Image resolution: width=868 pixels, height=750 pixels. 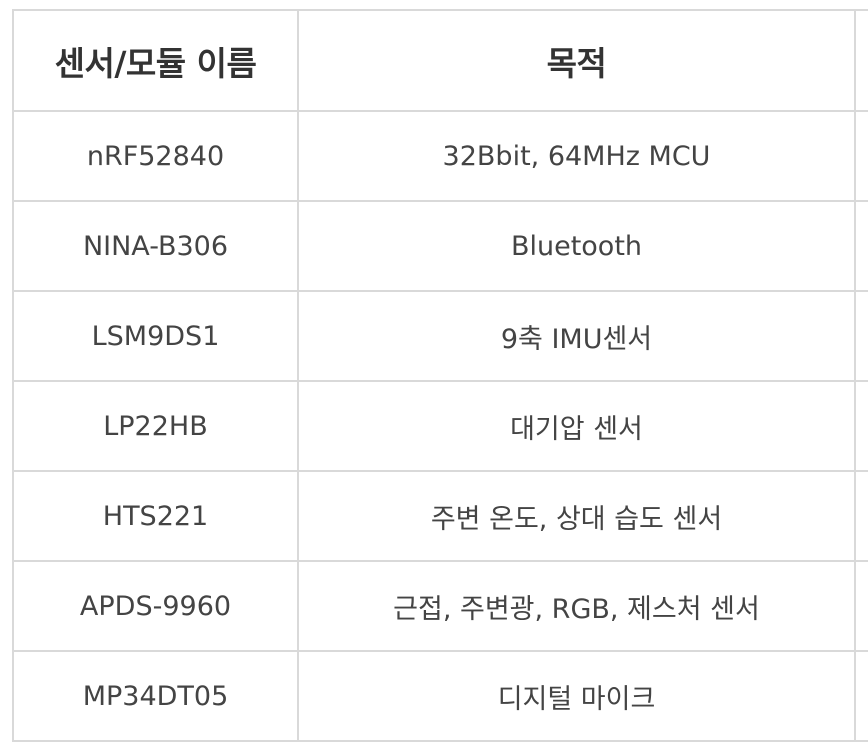 I want to click on cell-purpose: 주변 온도, 상대 습도 센서, so click(x=576, y=516).